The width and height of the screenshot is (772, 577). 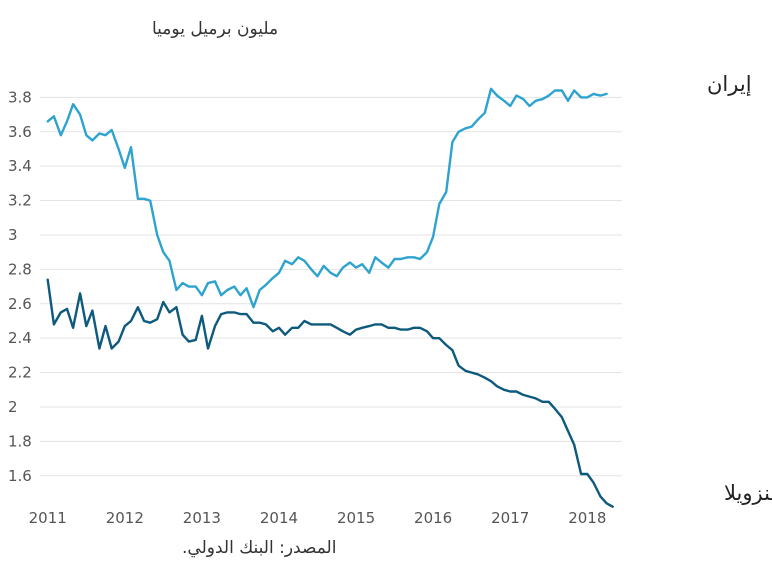 I want to click on x-tick-label: 2012, so click(x=125, y=518).